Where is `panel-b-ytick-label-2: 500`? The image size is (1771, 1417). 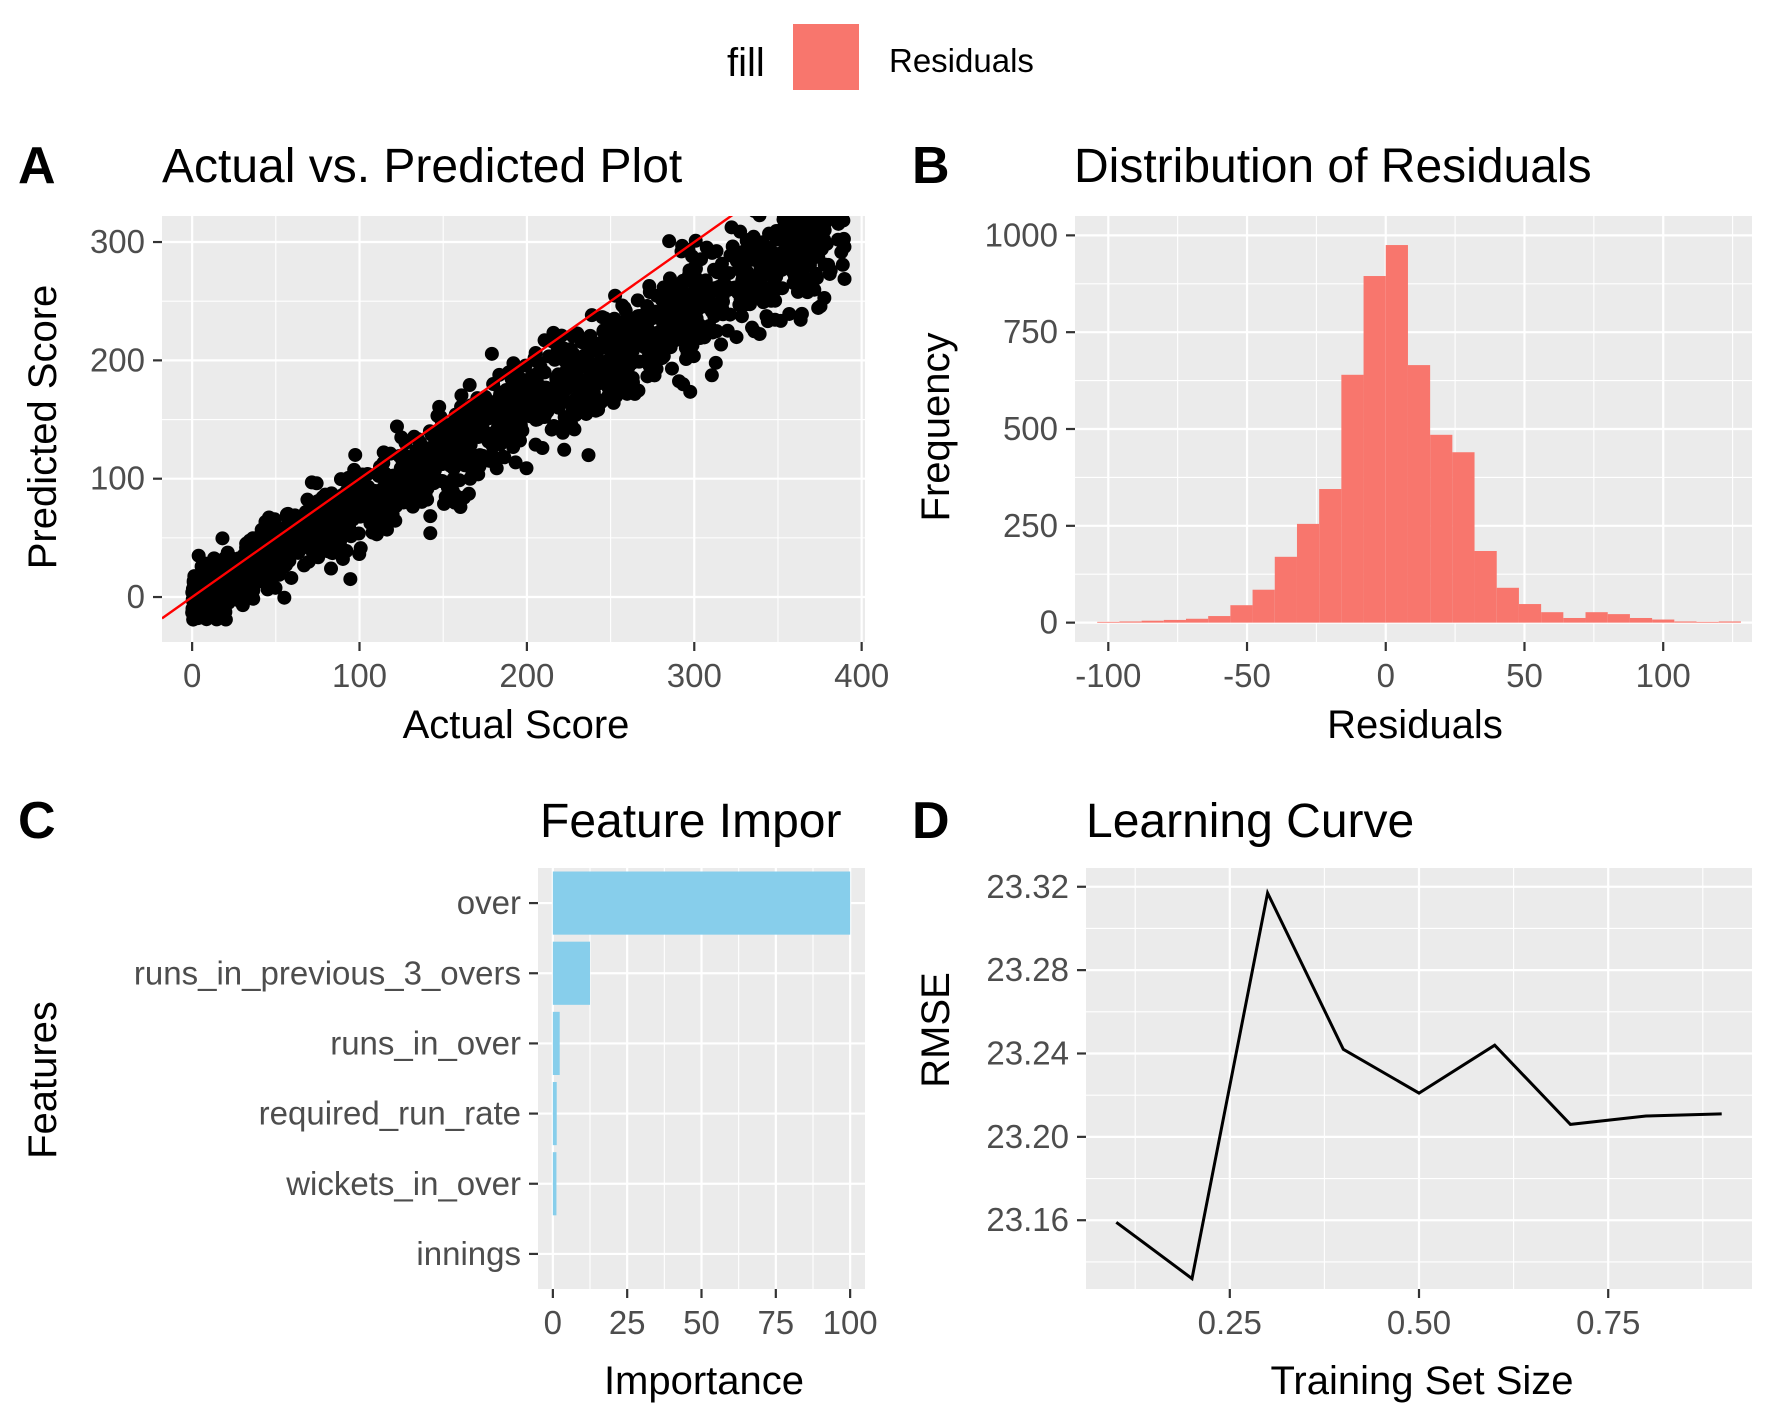 panel-b-ytick-label-2: 500 is located at coordinates (1030, 428).